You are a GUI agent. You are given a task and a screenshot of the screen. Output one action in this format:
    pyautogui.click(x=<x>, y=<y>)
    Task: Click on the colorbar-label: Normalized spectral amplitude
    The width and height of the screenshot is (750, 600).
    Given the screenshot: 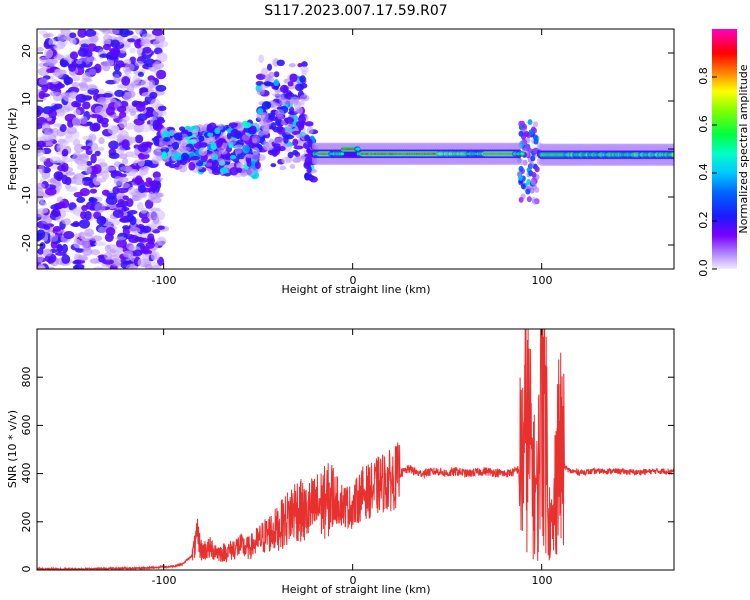 What is the action you would take?
    pyautogui.click(x=743, y=148)
    